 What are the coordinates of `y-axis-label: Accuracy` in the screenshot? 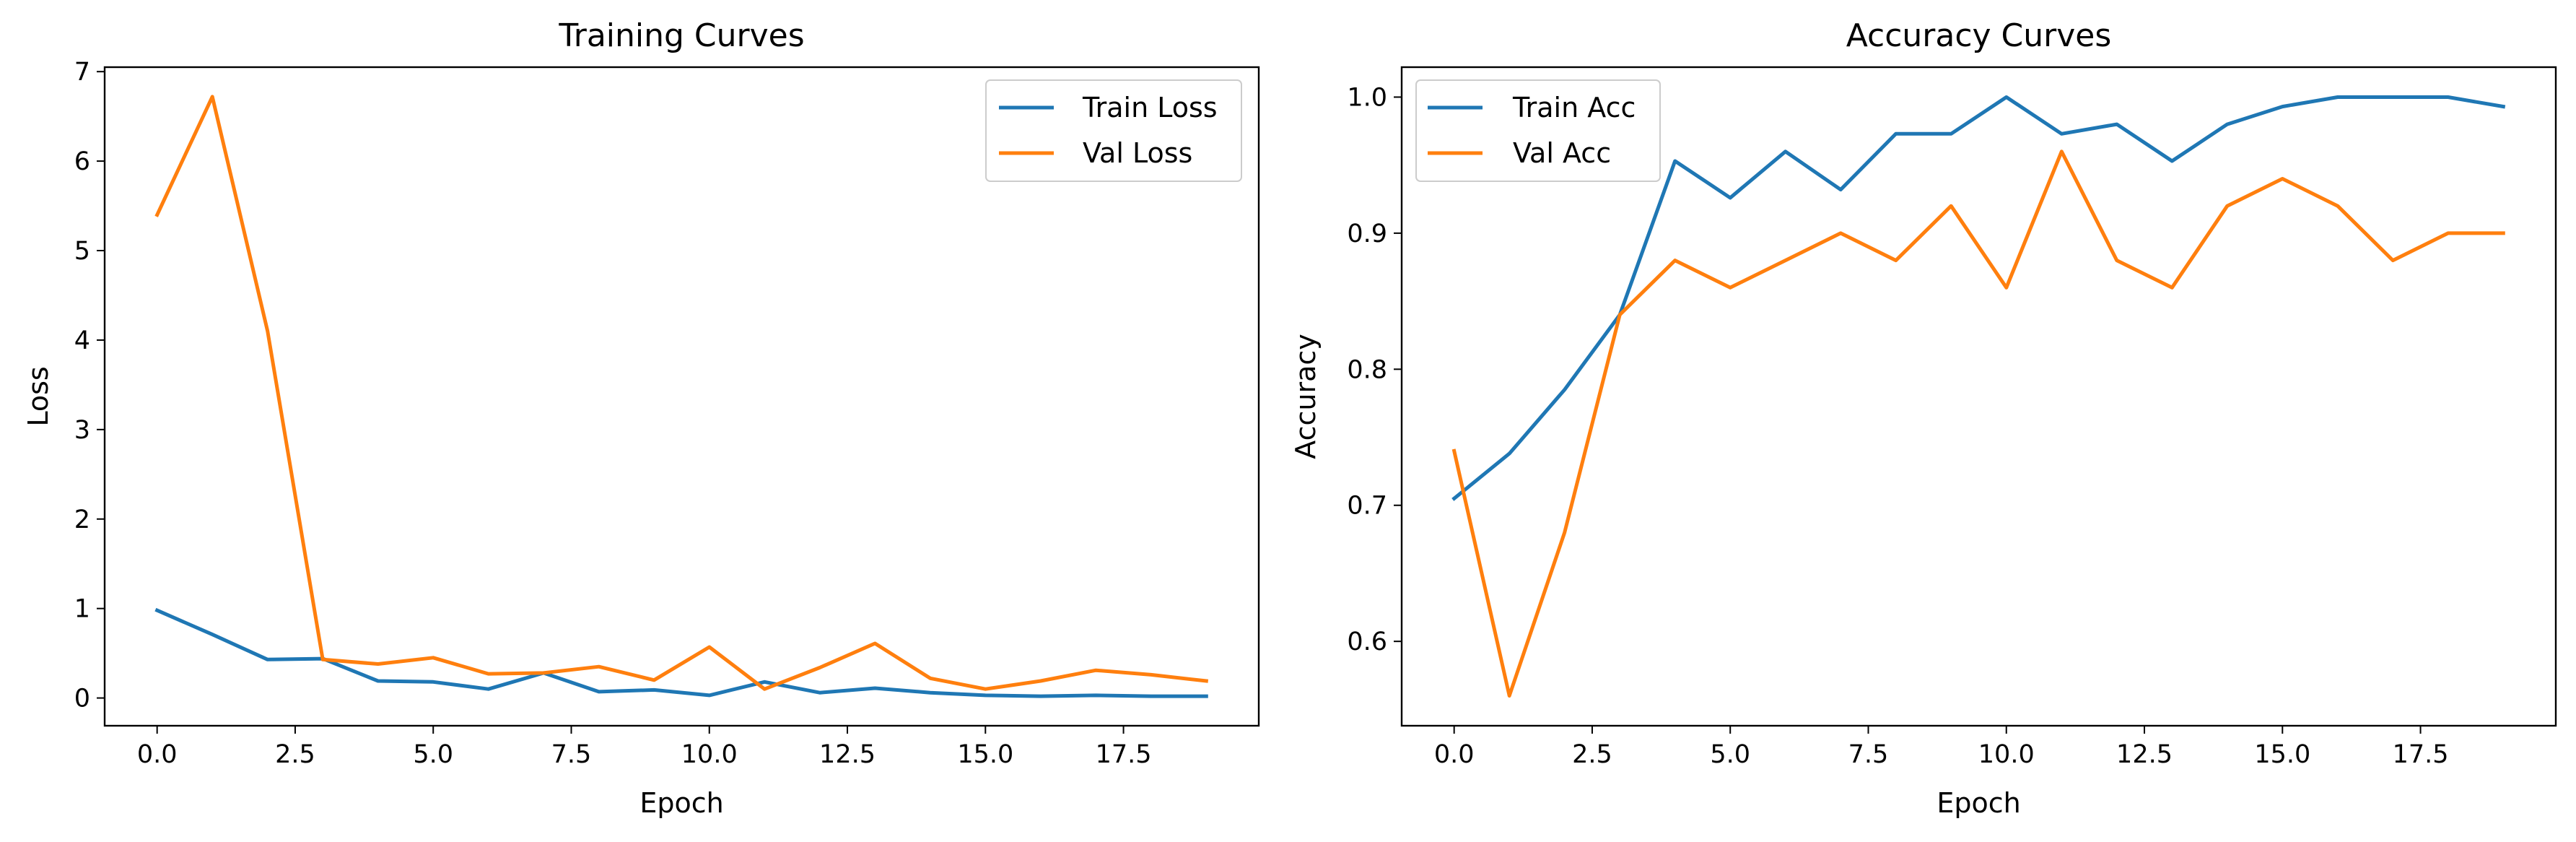 It's located at (1306, 397).